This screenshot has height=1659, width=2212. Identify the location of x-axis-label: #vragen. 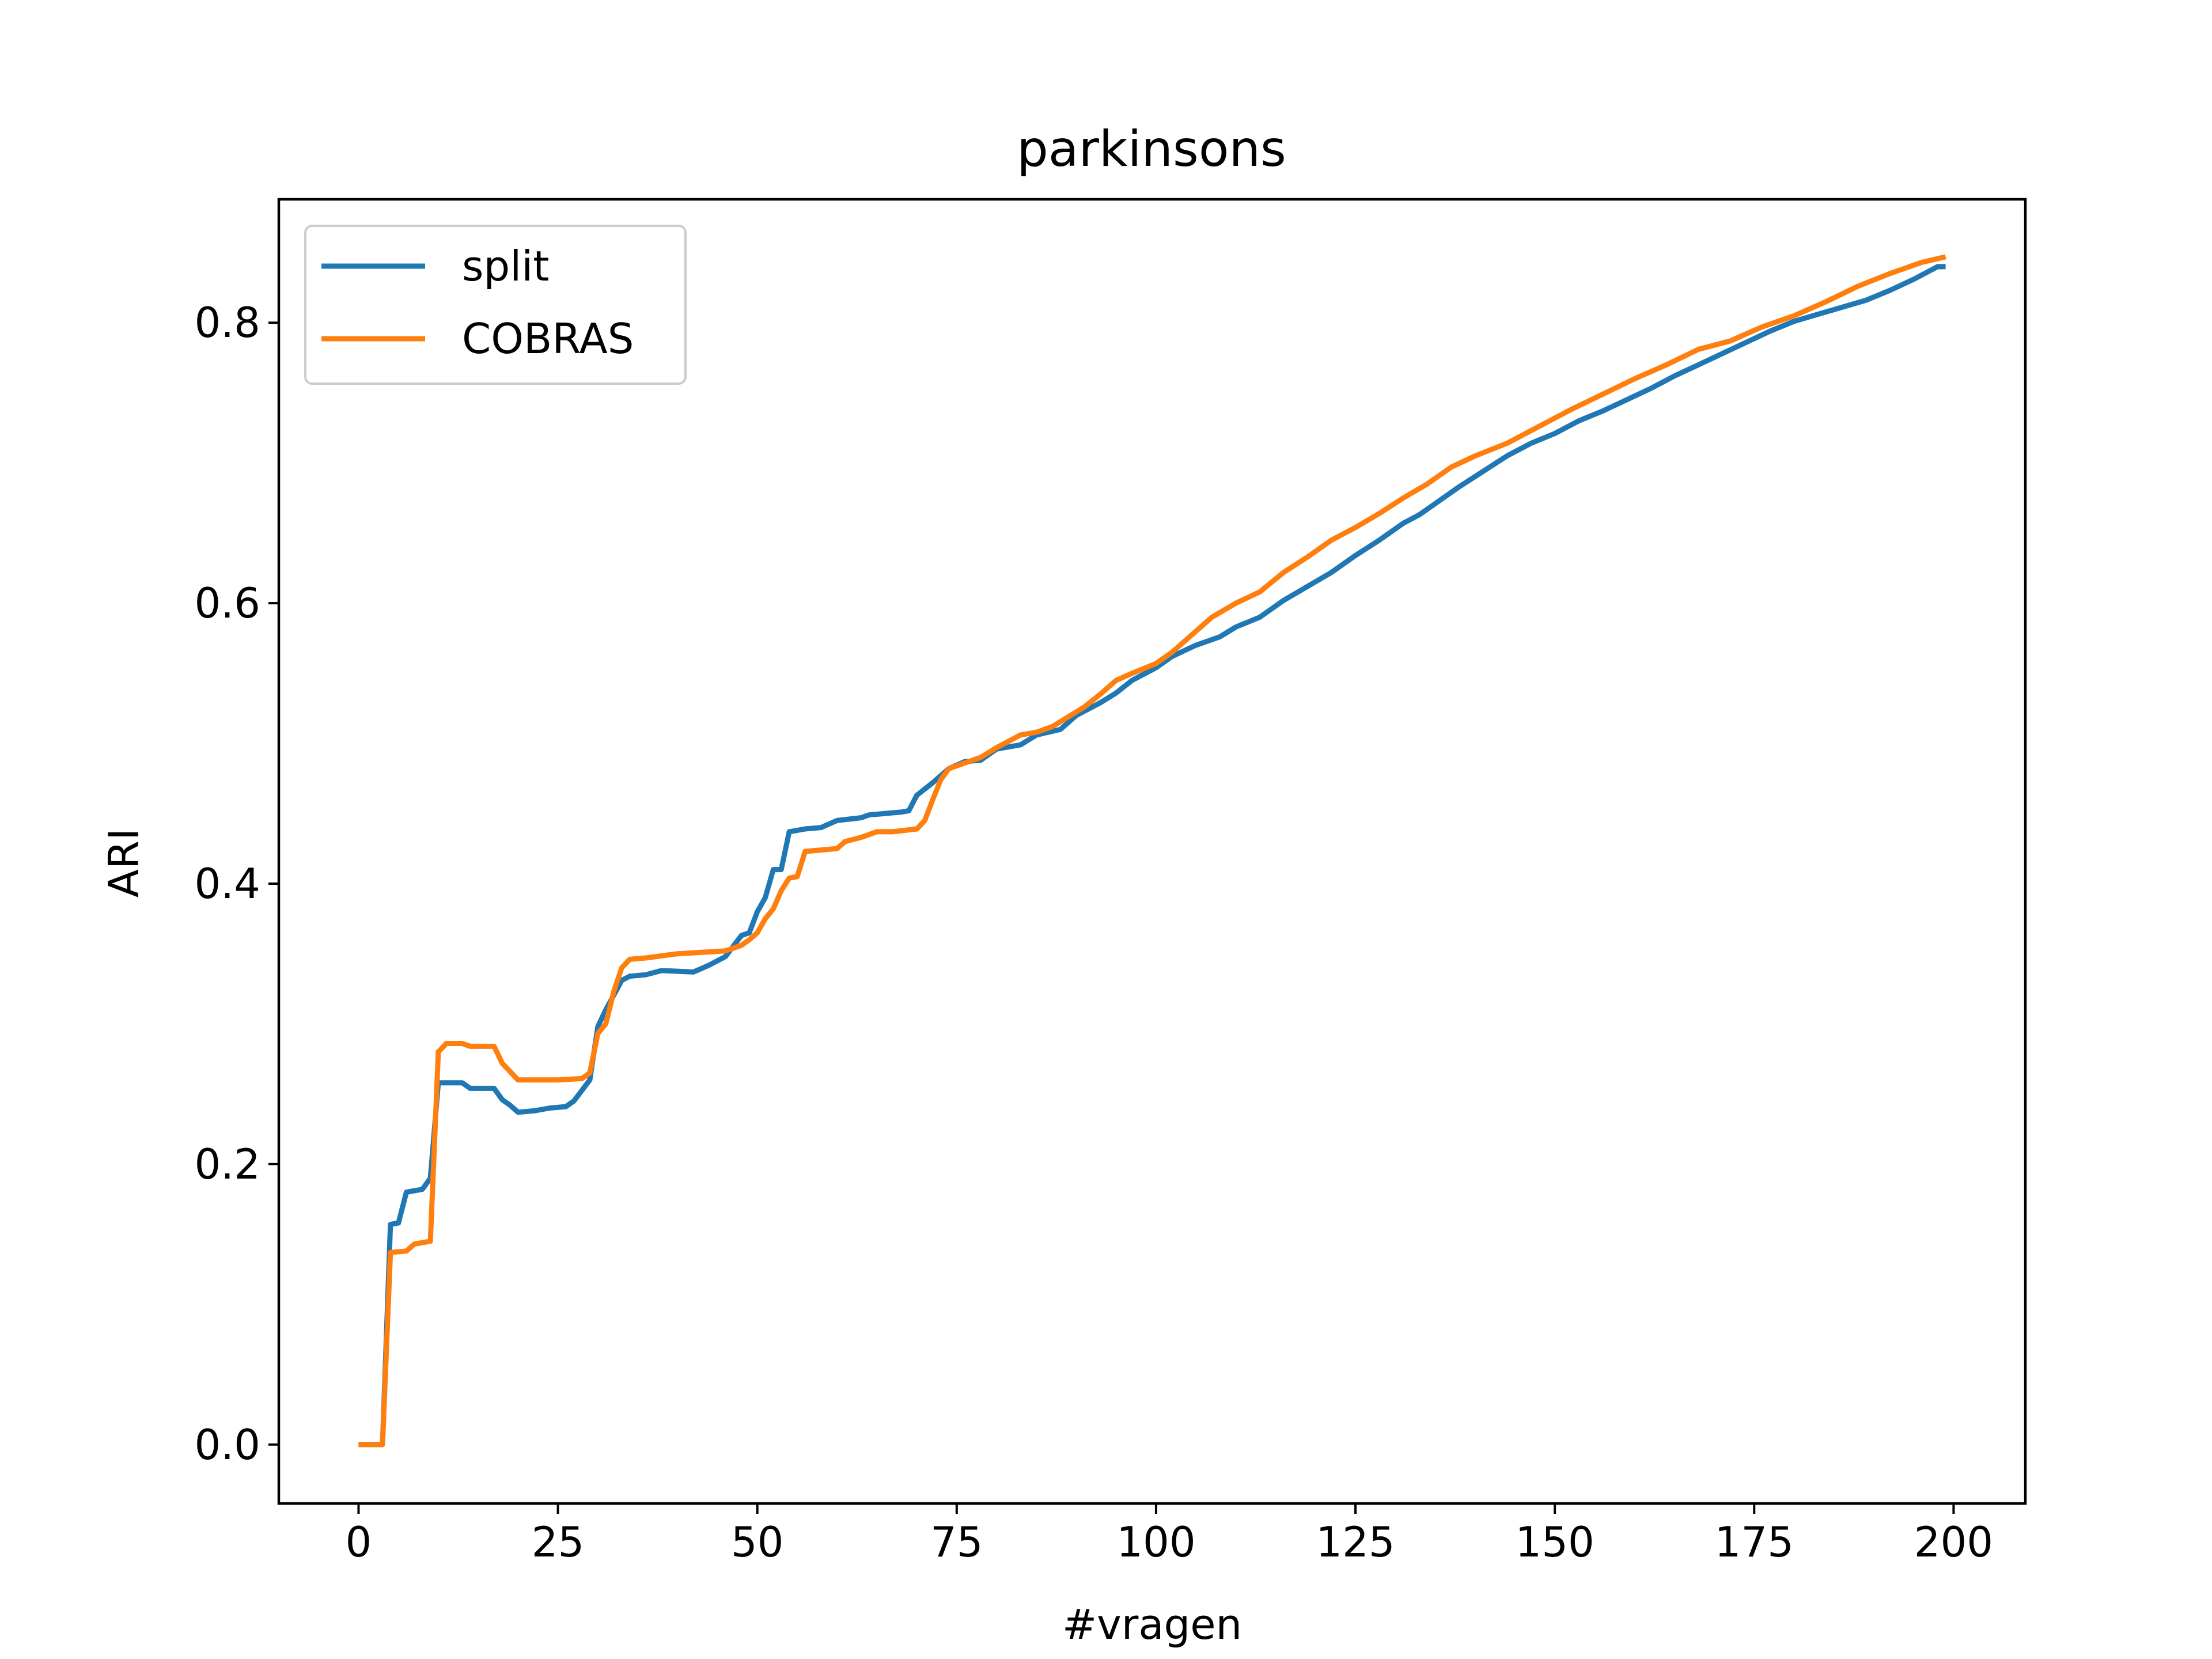
(1152, 1624).